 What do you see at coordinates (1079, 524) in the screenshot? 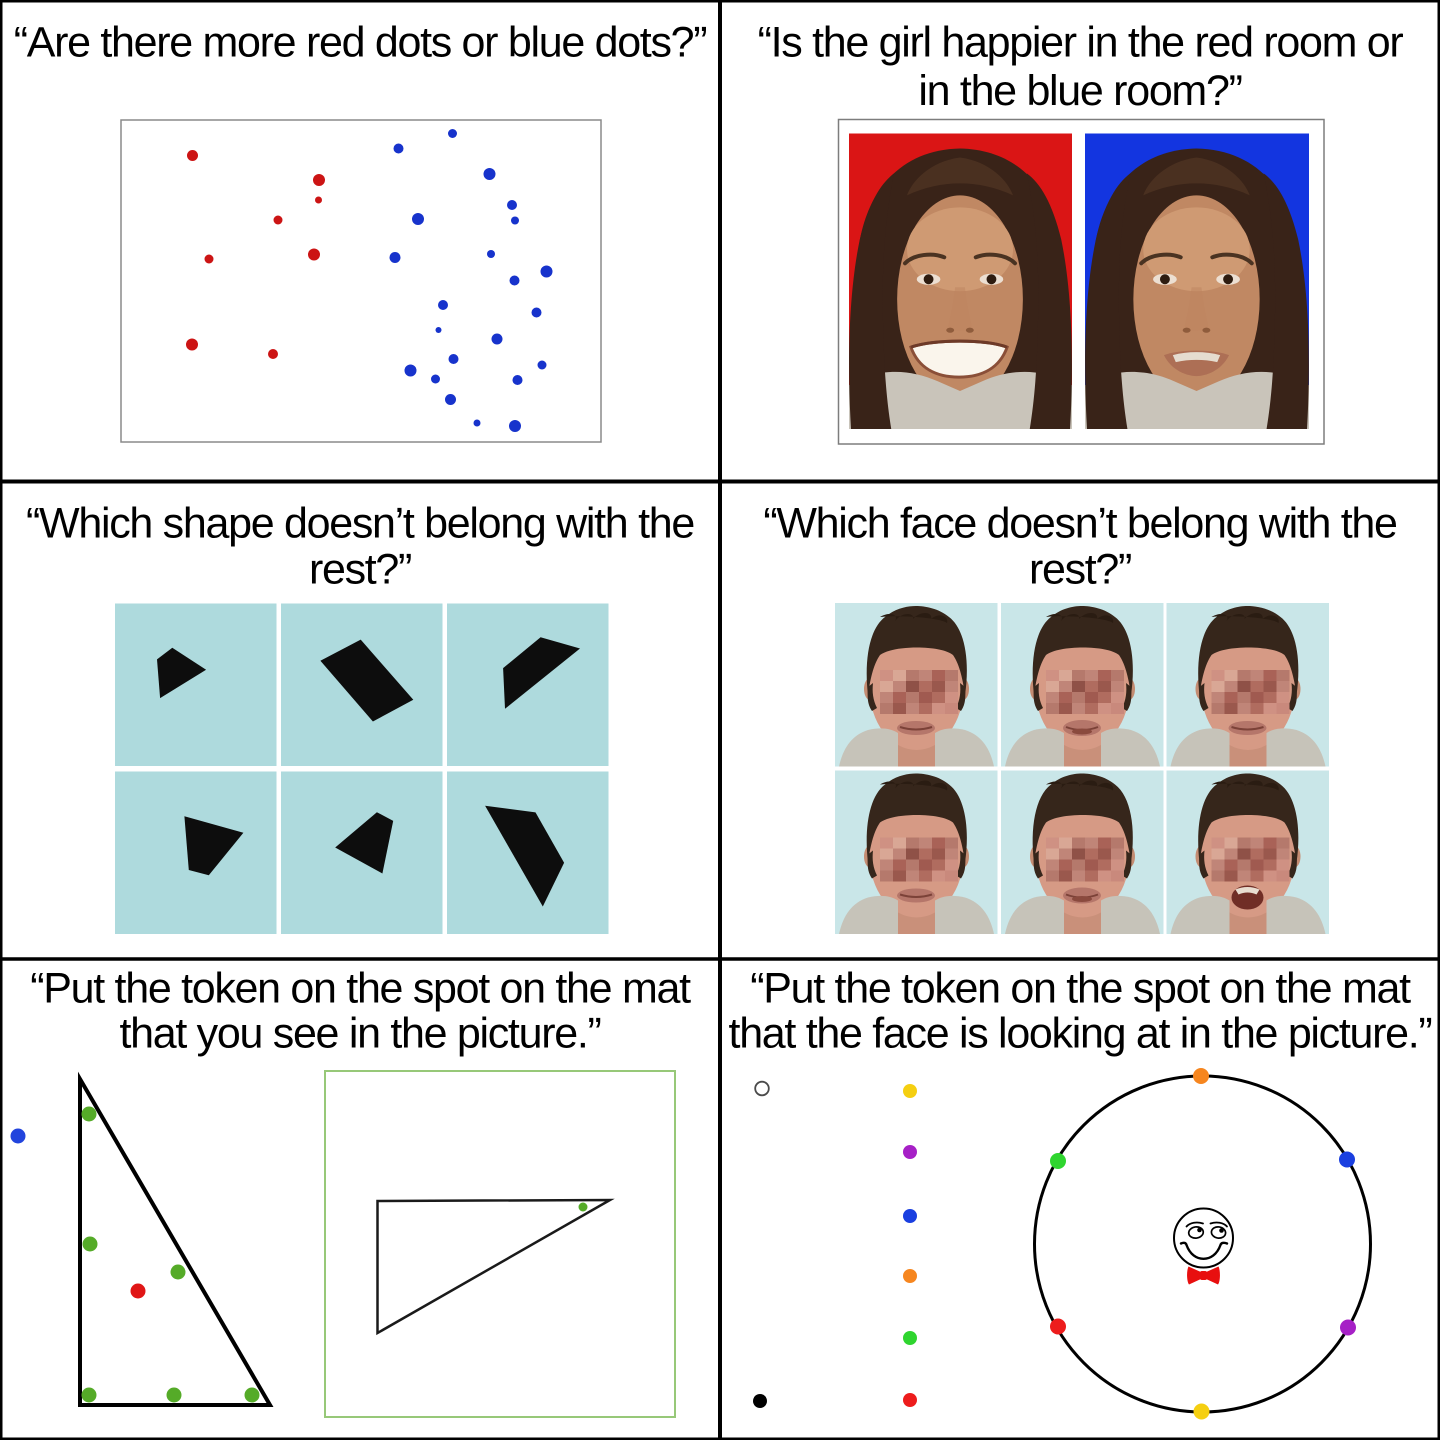
I see `svg-text:“Which face doesn’t belong wit: “Which face doesn’t belong with the` at bounding box center [1079, 524].